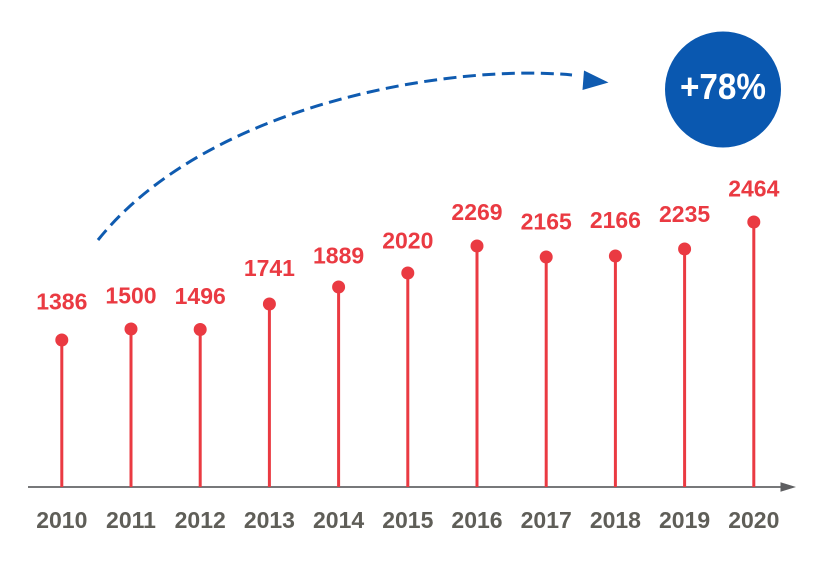 This screenshot has height=588, width=819. What do you see at coordinates (546, 520) in the screenshot?
I see `svg-text: 2017` at bounding box center [546, 520].